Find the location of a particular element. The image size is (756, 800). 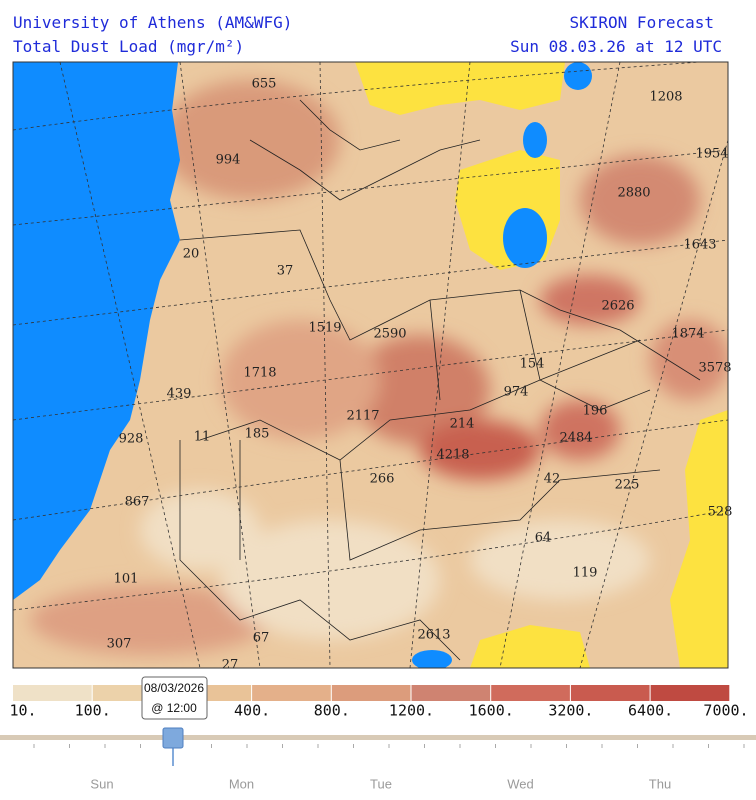

legend-label: 100. is located at coordinates (93, 711).